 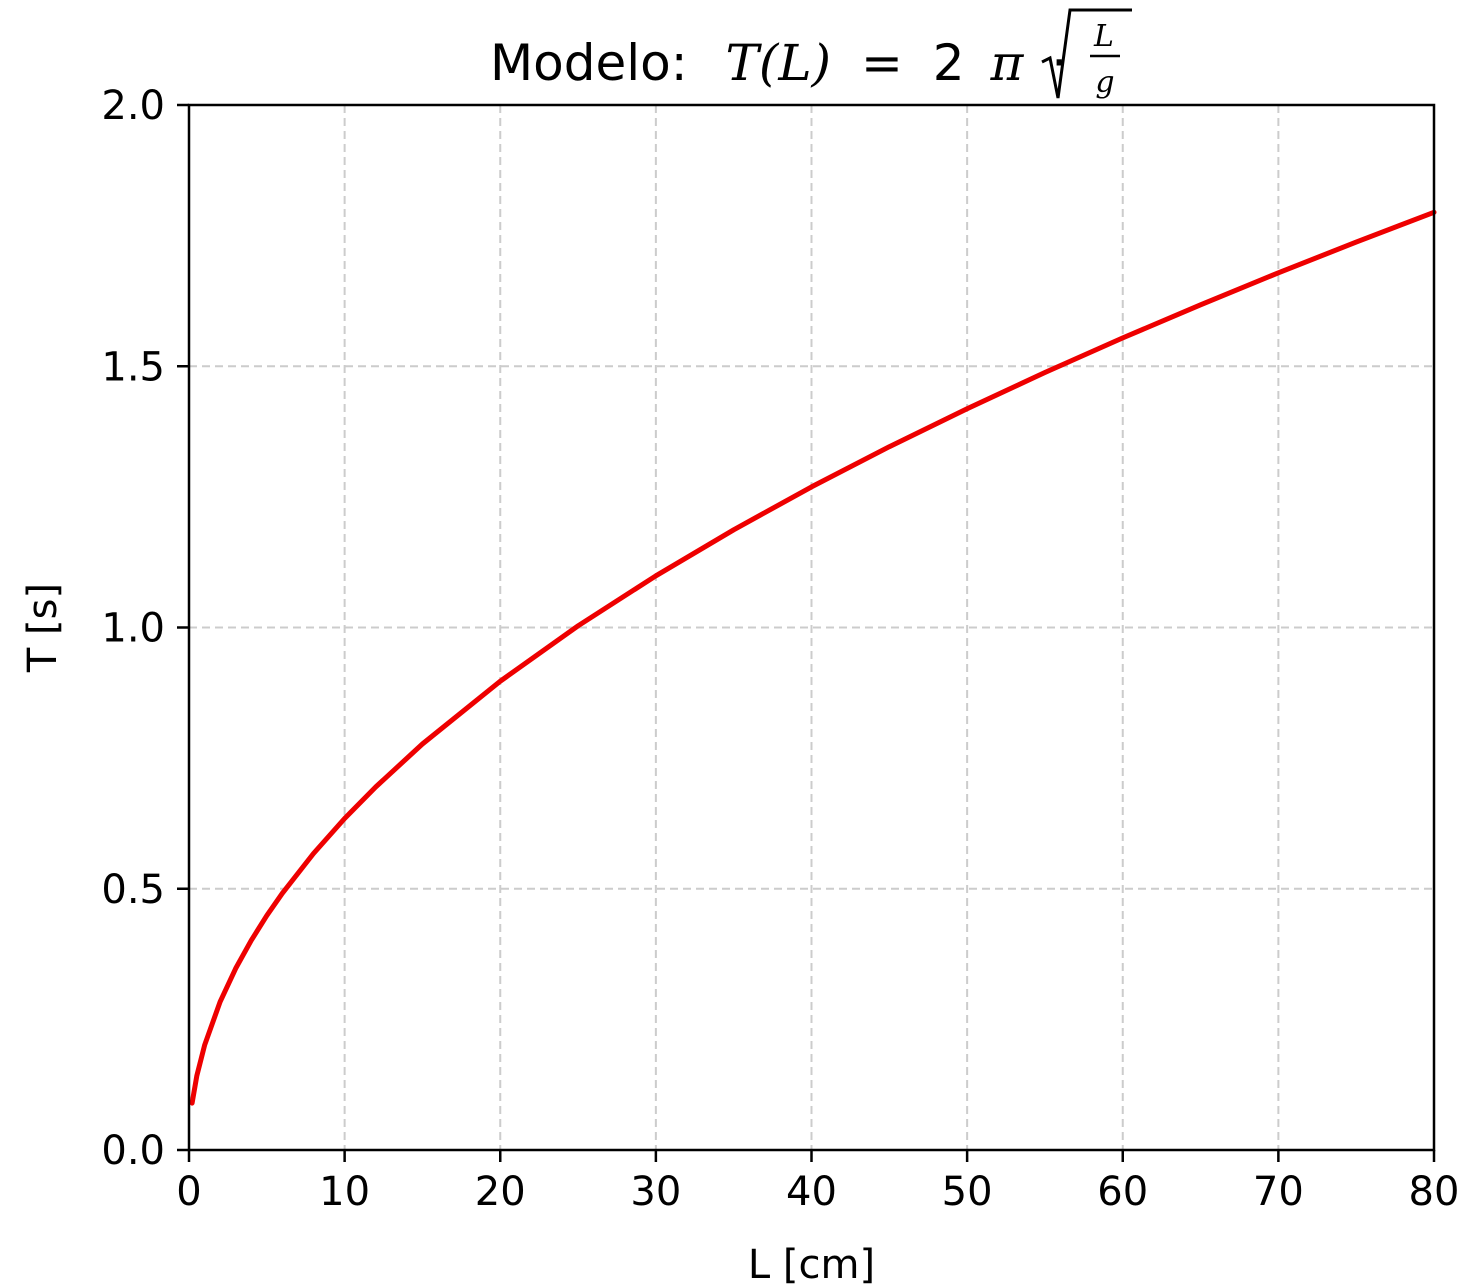 I want to click on title-fraction-denominator: g, so click(x=1104, y=82).